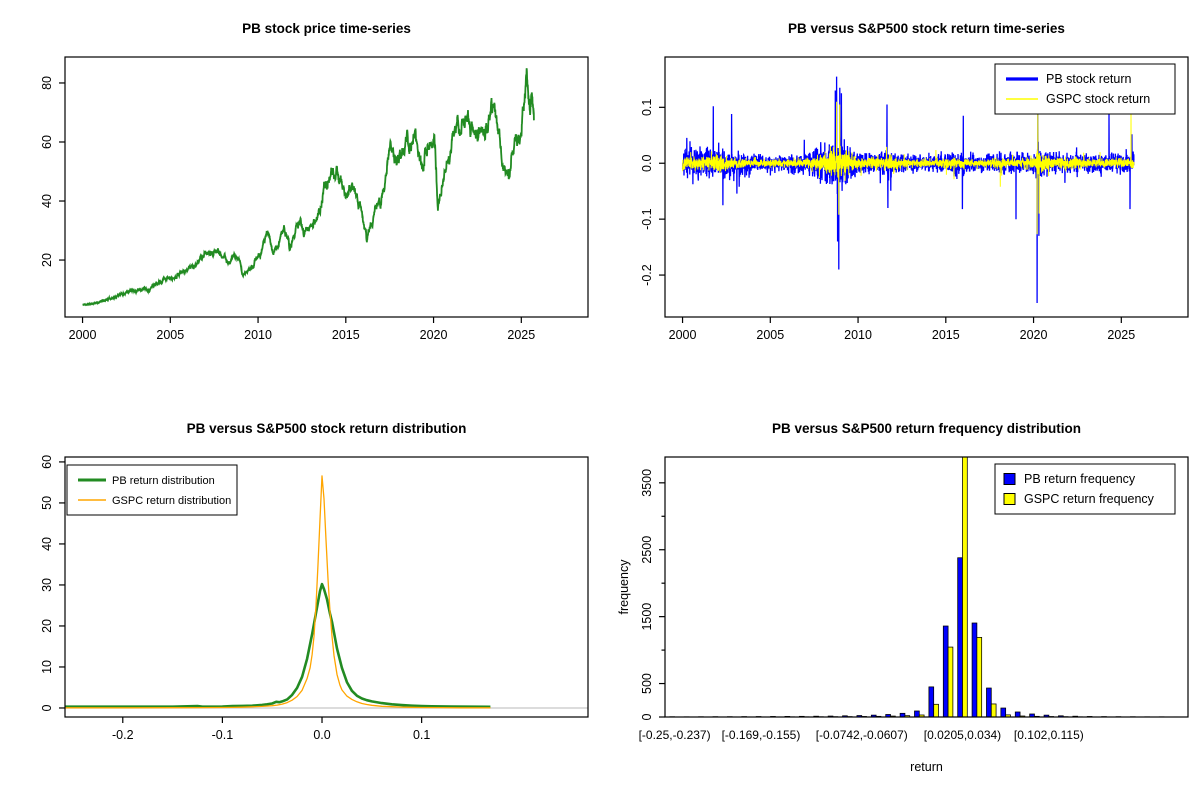 The height and width of the screenshot is (800, 1200). What do you see at coordinates (163, 481) in the screenshot?
I see `legend-label: PB return distribution` at bounding box center [163, 481].